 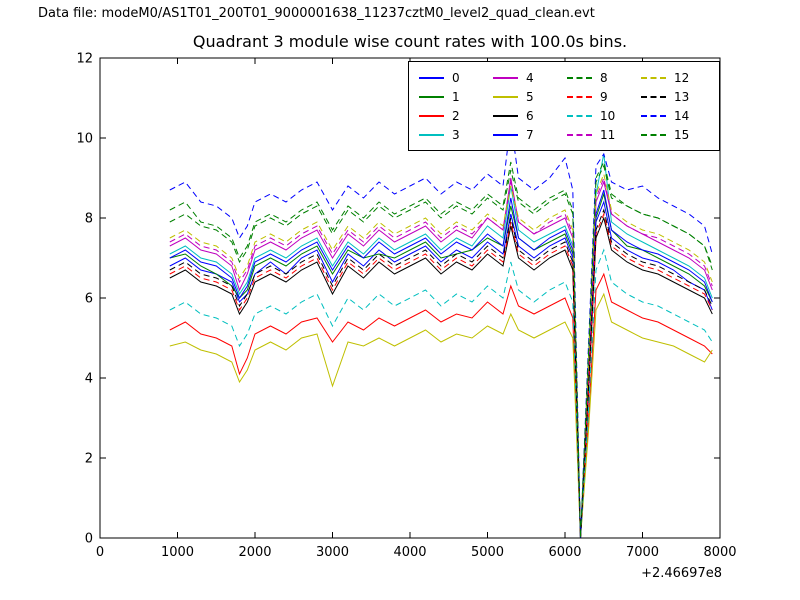 I want to click on x-tick-label: 8000, so click(x=719, y=552).